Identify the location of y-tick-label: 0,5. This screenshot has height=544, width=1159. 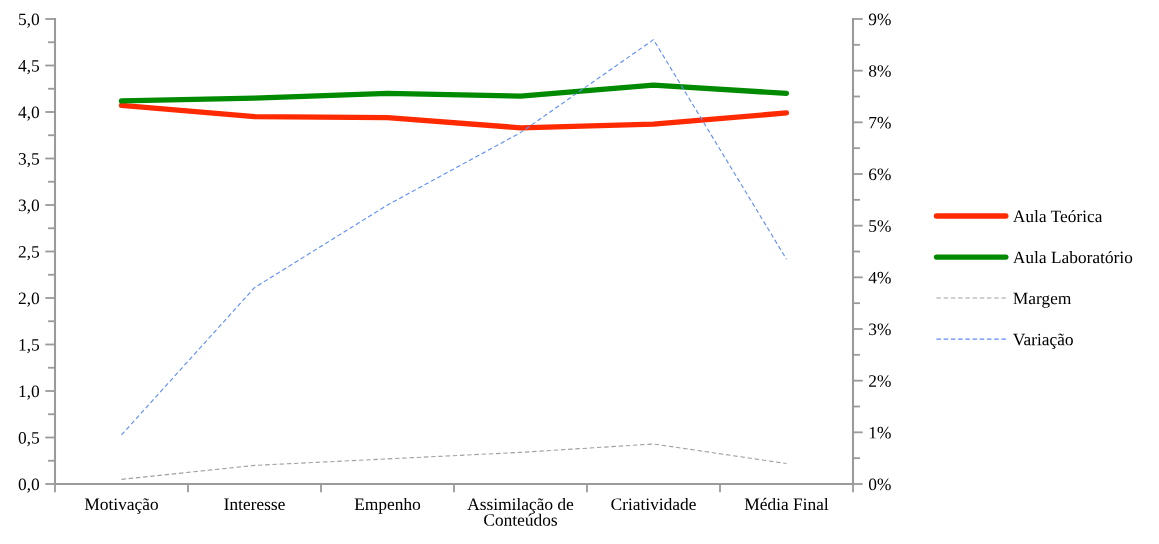
(29, 439).